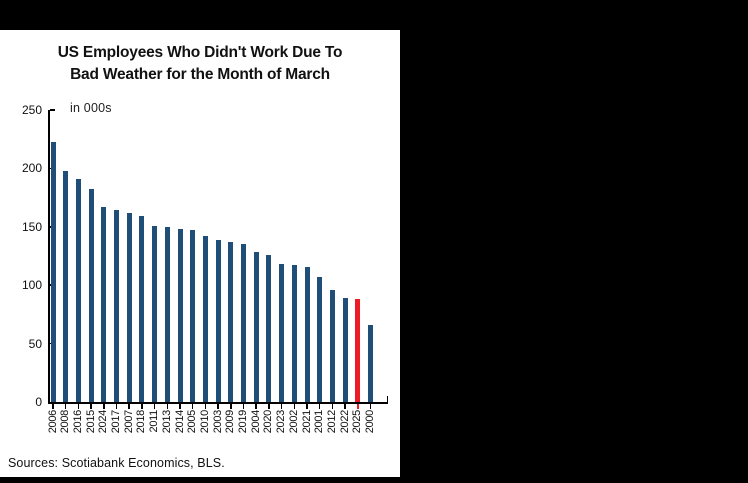  I want to click on x-tick-label: 2008, so click(65, 422).